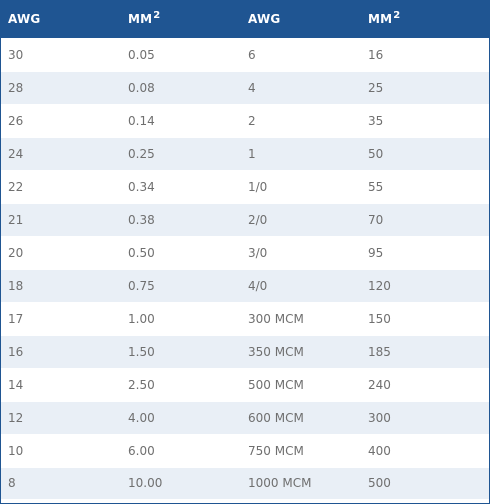  I want to click on awg-right-cell: 500 MCM, so click(301, 384).